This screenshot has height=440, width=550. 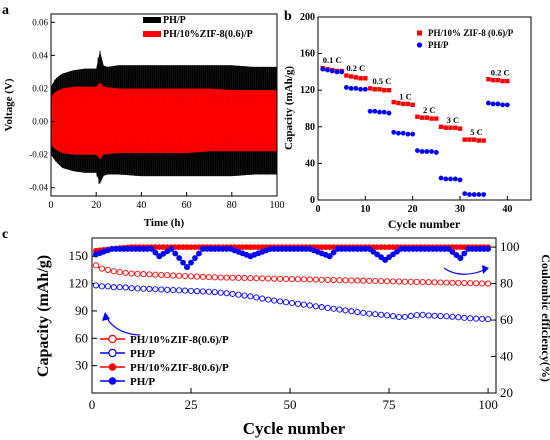 I want to click on panel-c-xtick-label: 100, so click(x=488, y=404).